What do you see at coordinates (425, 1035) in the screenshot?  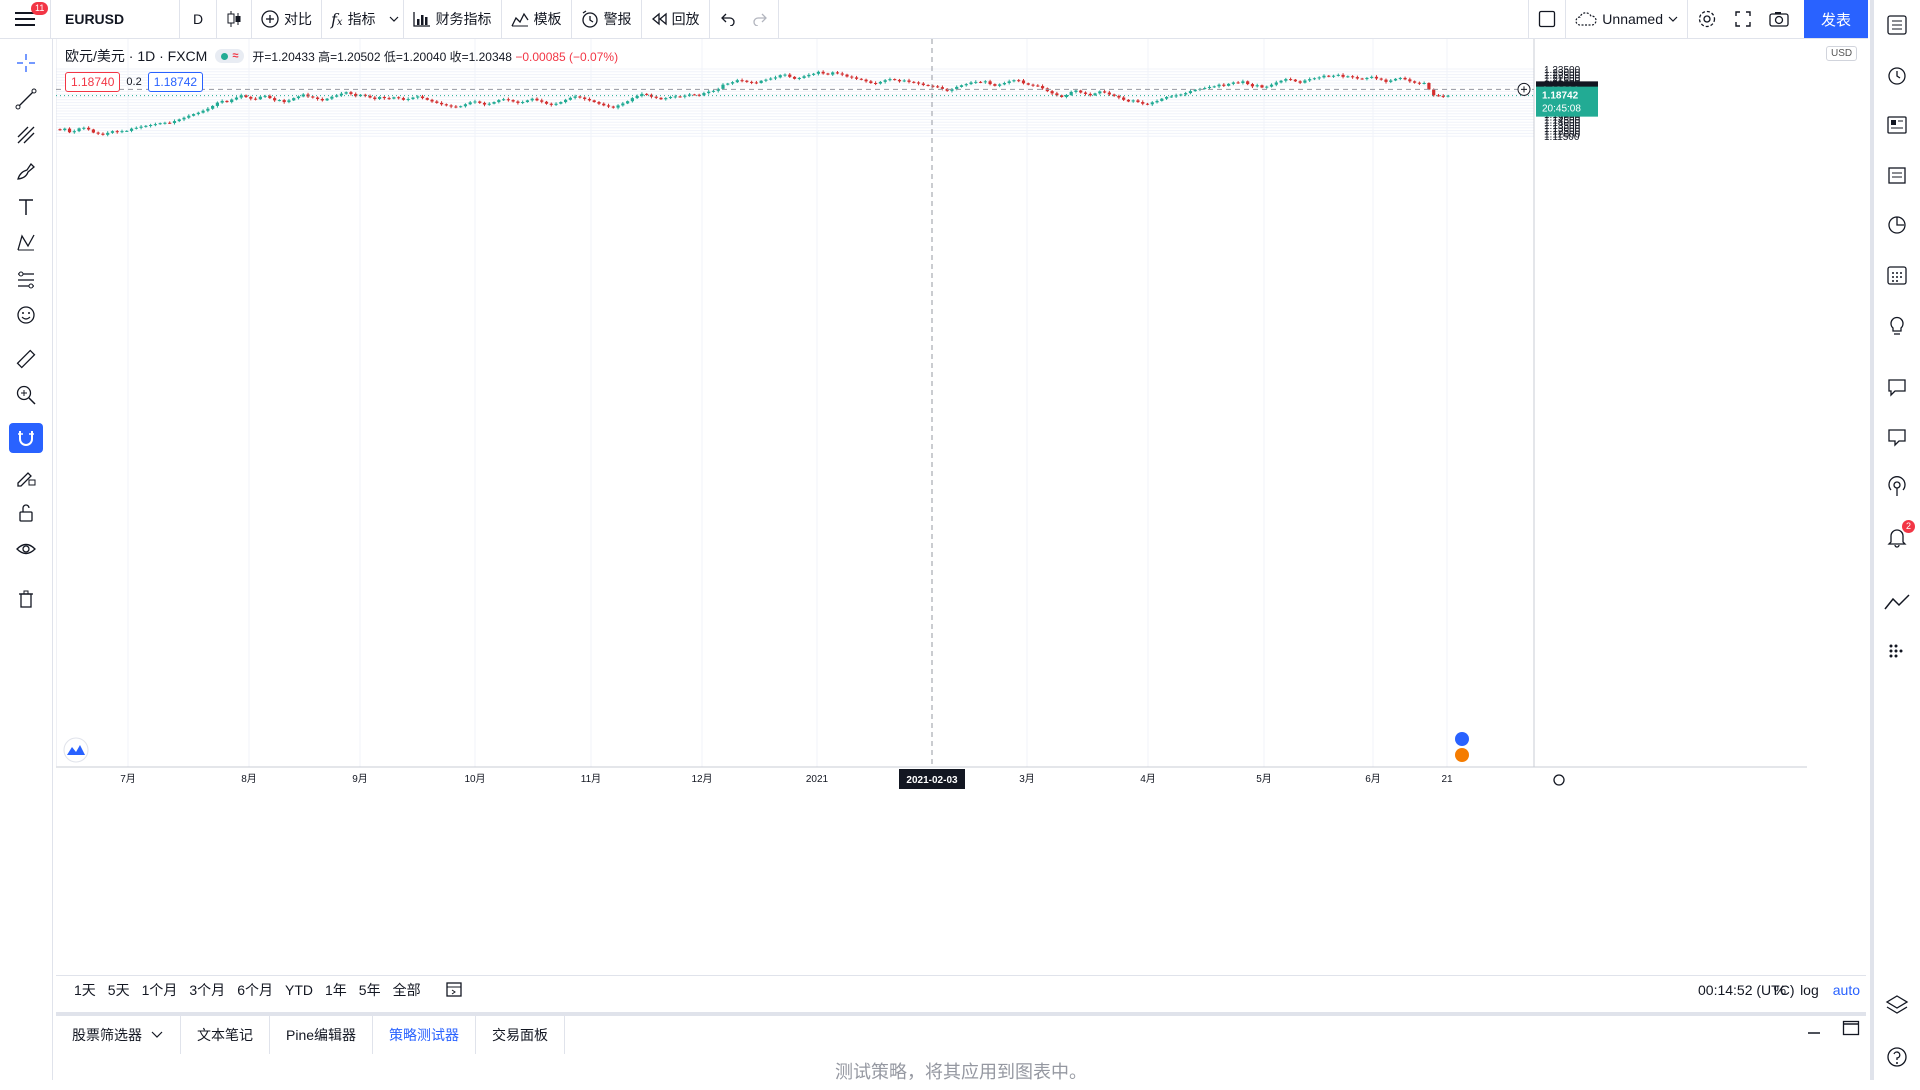 I see `tab-strategy-tester: 策略测试器` at bounding box center [425, 1035].